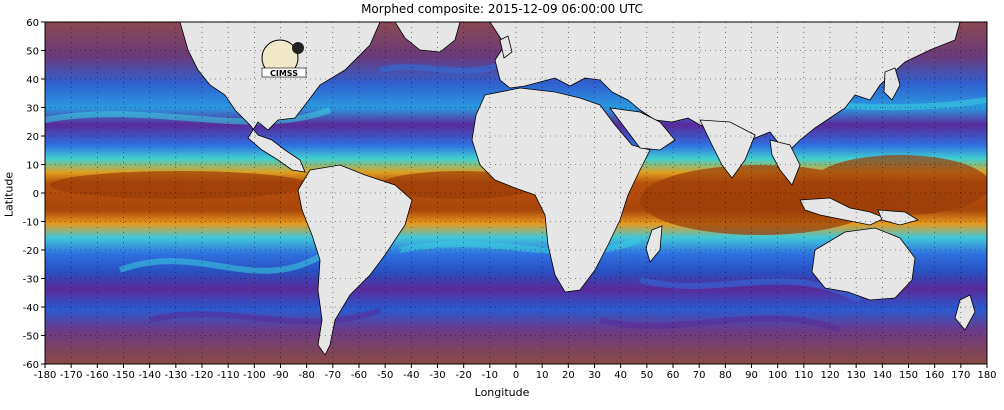 The height and width of the screenshot is (410, 1004). Describe the element at coordinates (960, 375) in the screenshot. I see `x-tick-label: 170` at that location.